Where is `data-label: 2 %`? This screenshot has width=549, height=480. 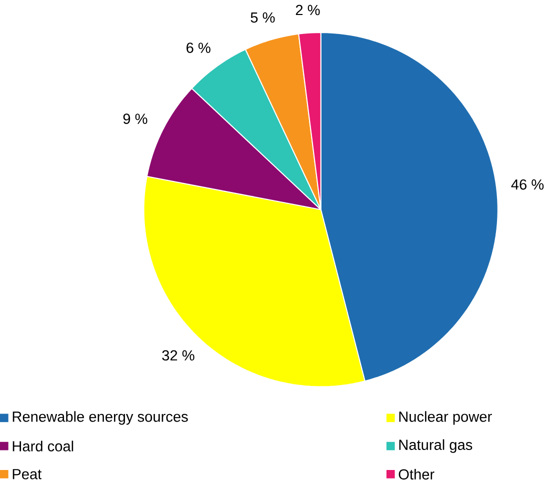
data-label: 2 % is located at coordinates (308, 10).